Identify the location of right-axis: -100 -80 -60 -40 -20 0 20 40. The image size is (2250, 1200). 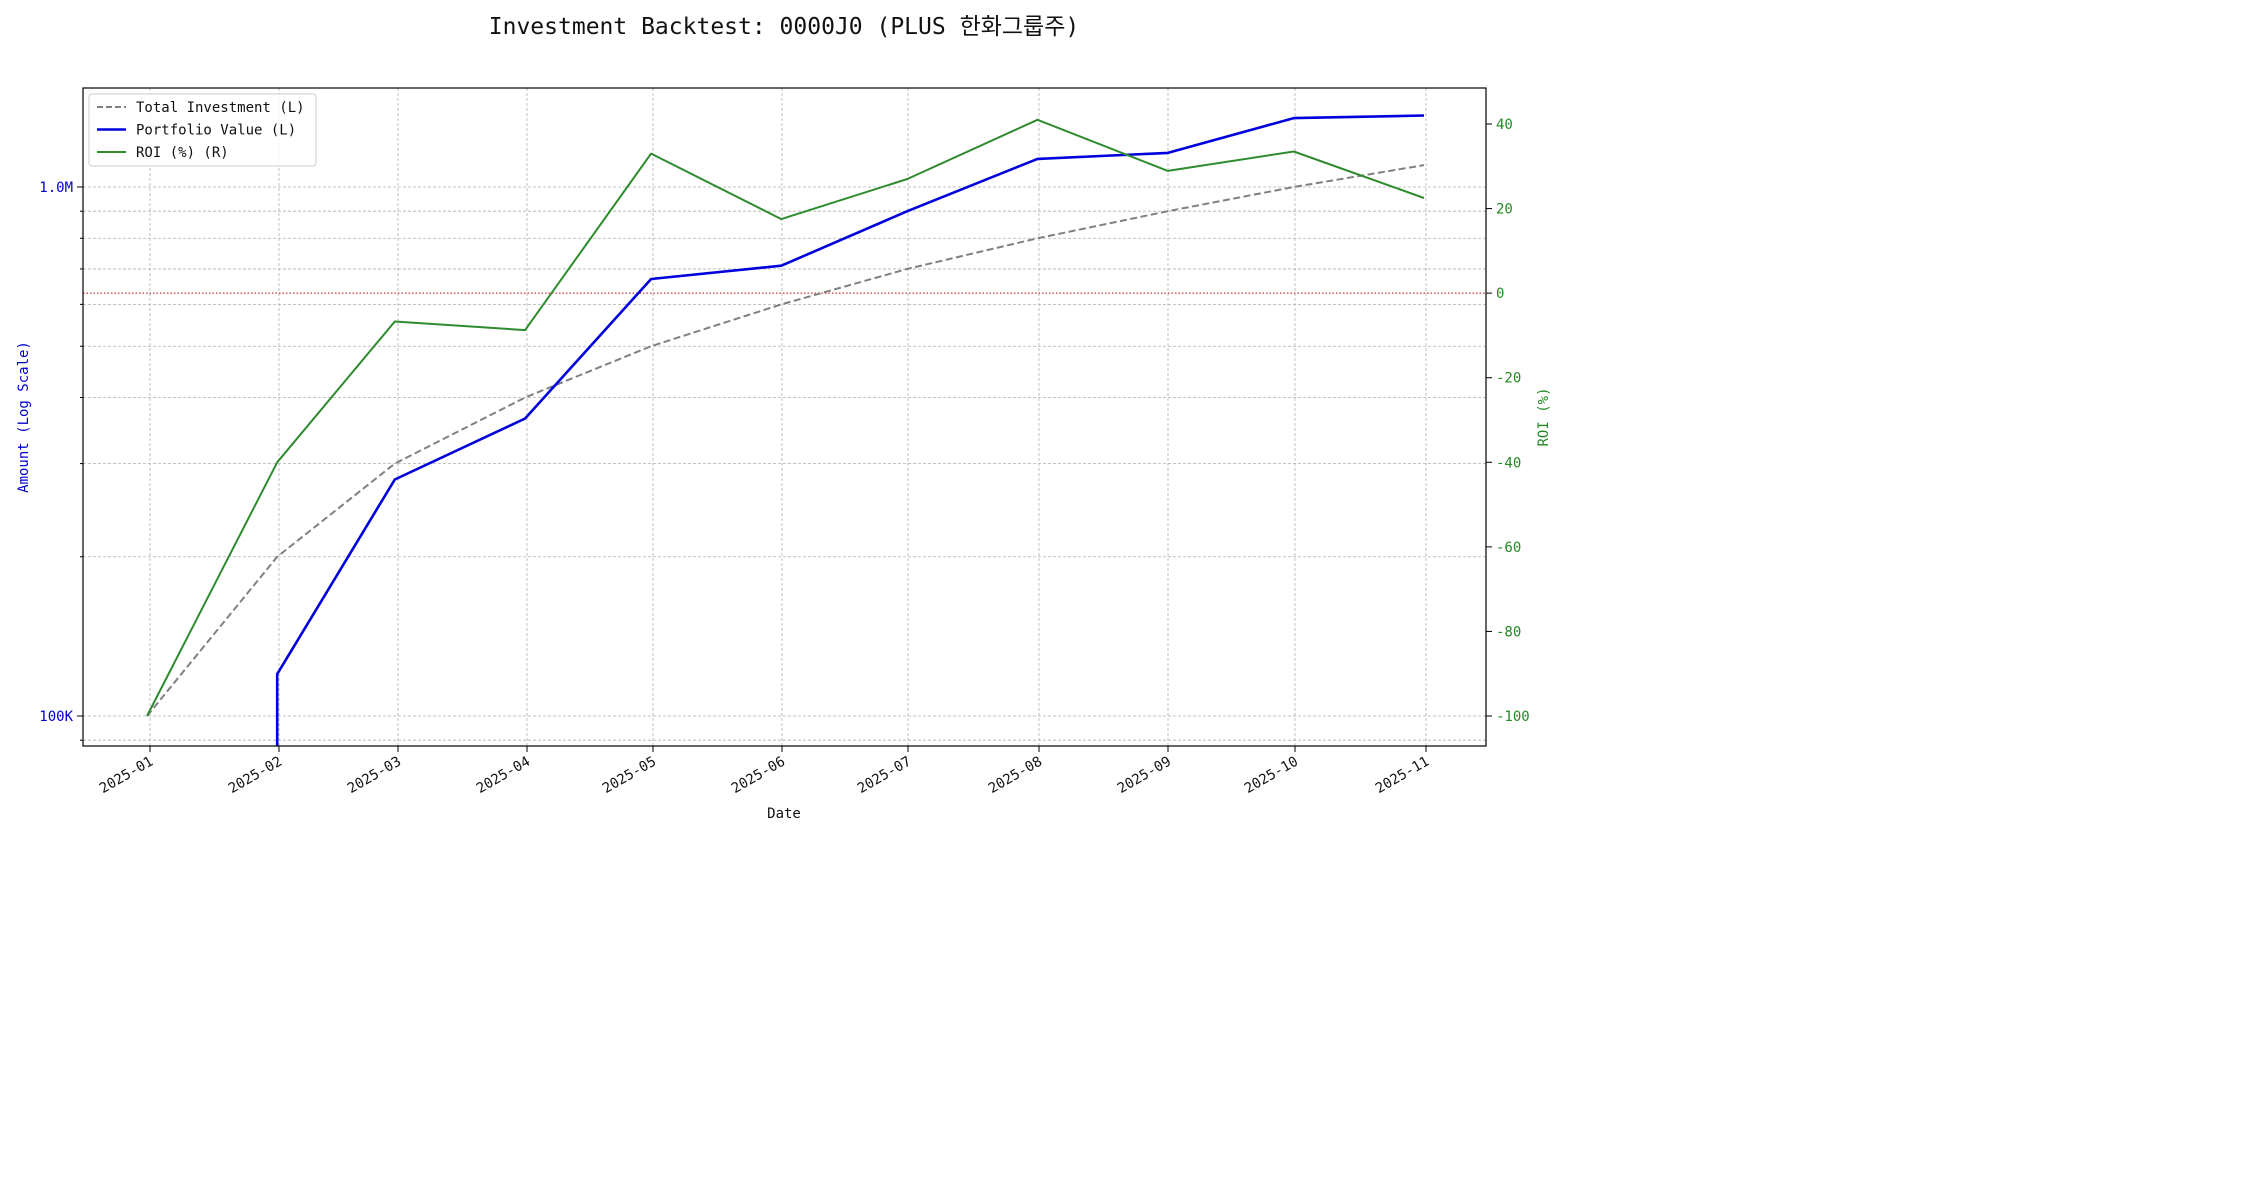
(1508, 421).